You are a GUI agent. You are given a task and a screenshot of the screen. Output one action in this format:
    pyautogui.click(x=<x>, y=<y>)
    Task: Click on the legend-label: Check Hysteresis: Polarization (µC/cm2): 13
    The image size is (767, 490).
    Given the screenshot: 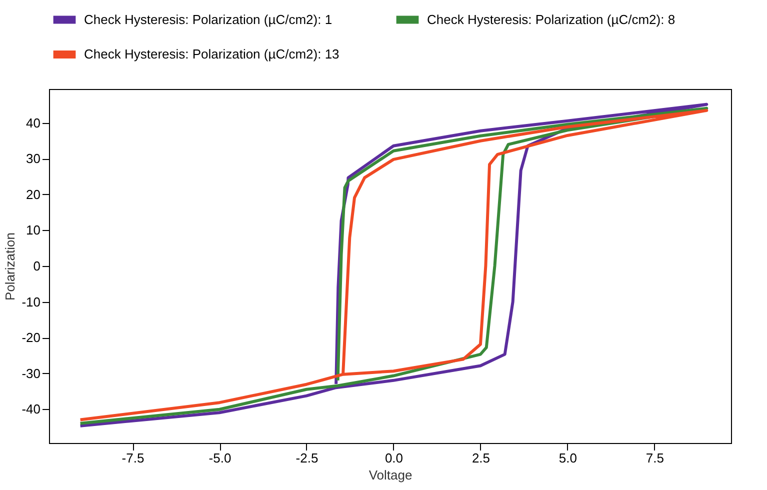 What is the action you would take?
    pyautogui.click(x=212, y=54)
    